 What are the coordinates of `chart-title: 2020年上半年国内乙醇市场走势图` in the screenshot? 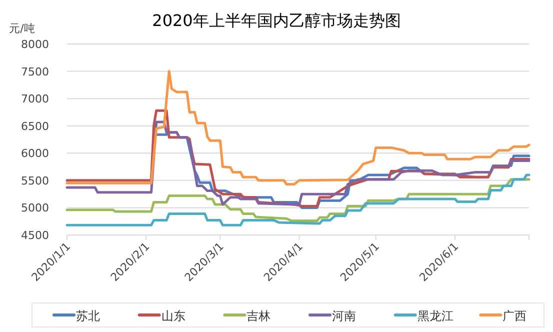 It's located at (276, 20).